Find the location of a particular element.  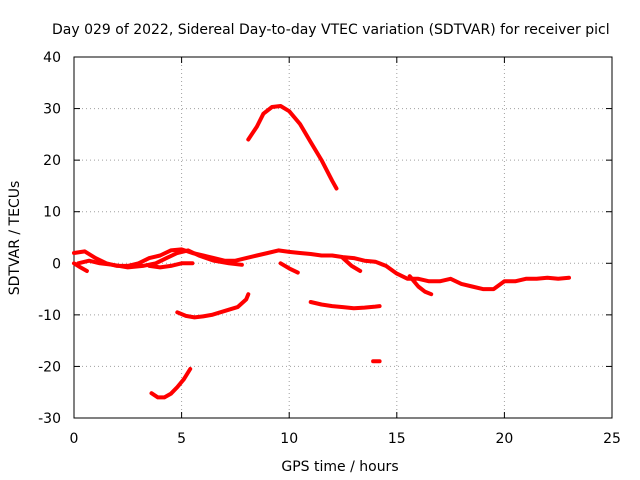

x-tick-label: 5 is located at coordinates (181, 439).